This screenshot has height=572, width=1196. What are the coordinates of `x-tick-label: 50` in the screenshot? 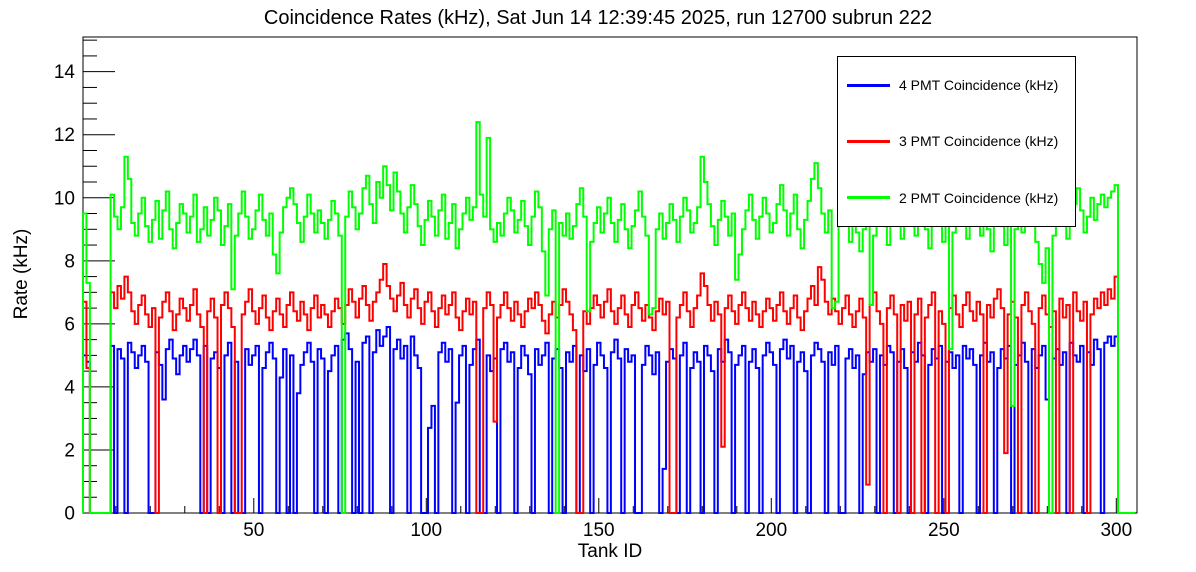 It's located at (253, 530).